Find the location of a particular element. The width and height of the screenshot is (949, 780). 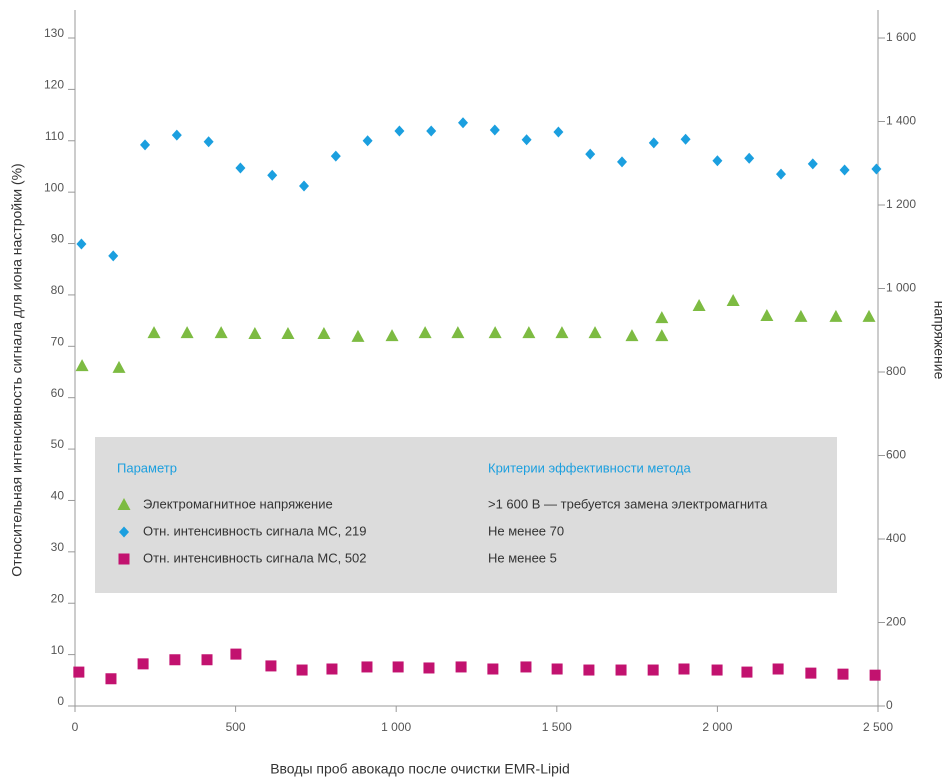

legend-header: Параметр is located at coordinates (147, 467).